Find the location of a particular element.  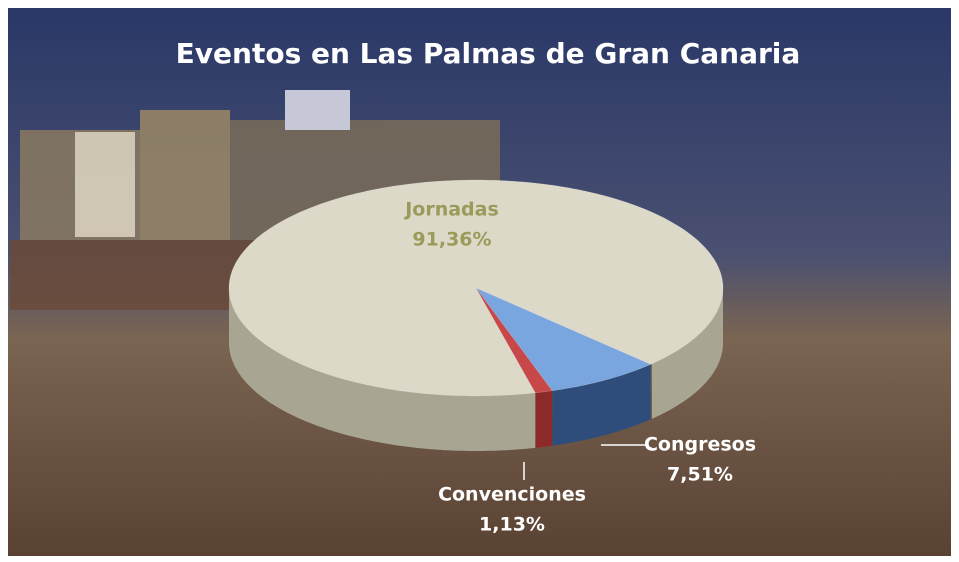

leader-line is located at coordinates (628, 447).